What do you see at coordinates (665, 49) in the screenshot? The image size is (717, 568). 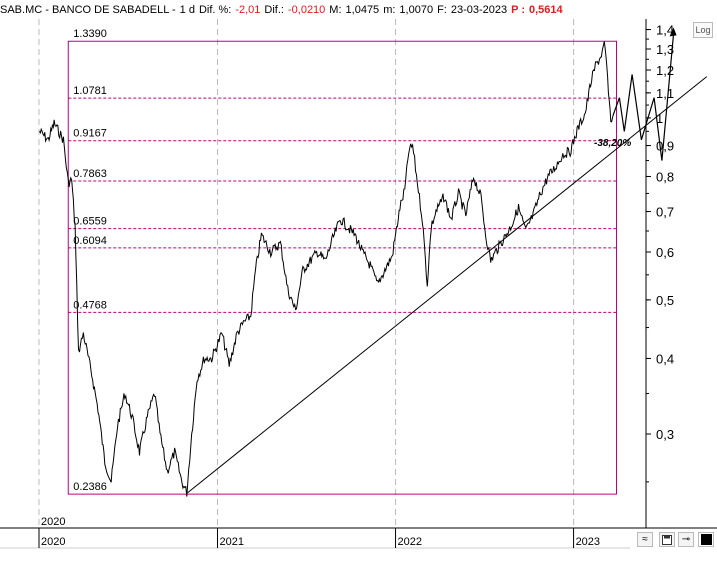 I see `y-tick-label: 1,3` at bounding box center [665, 49].